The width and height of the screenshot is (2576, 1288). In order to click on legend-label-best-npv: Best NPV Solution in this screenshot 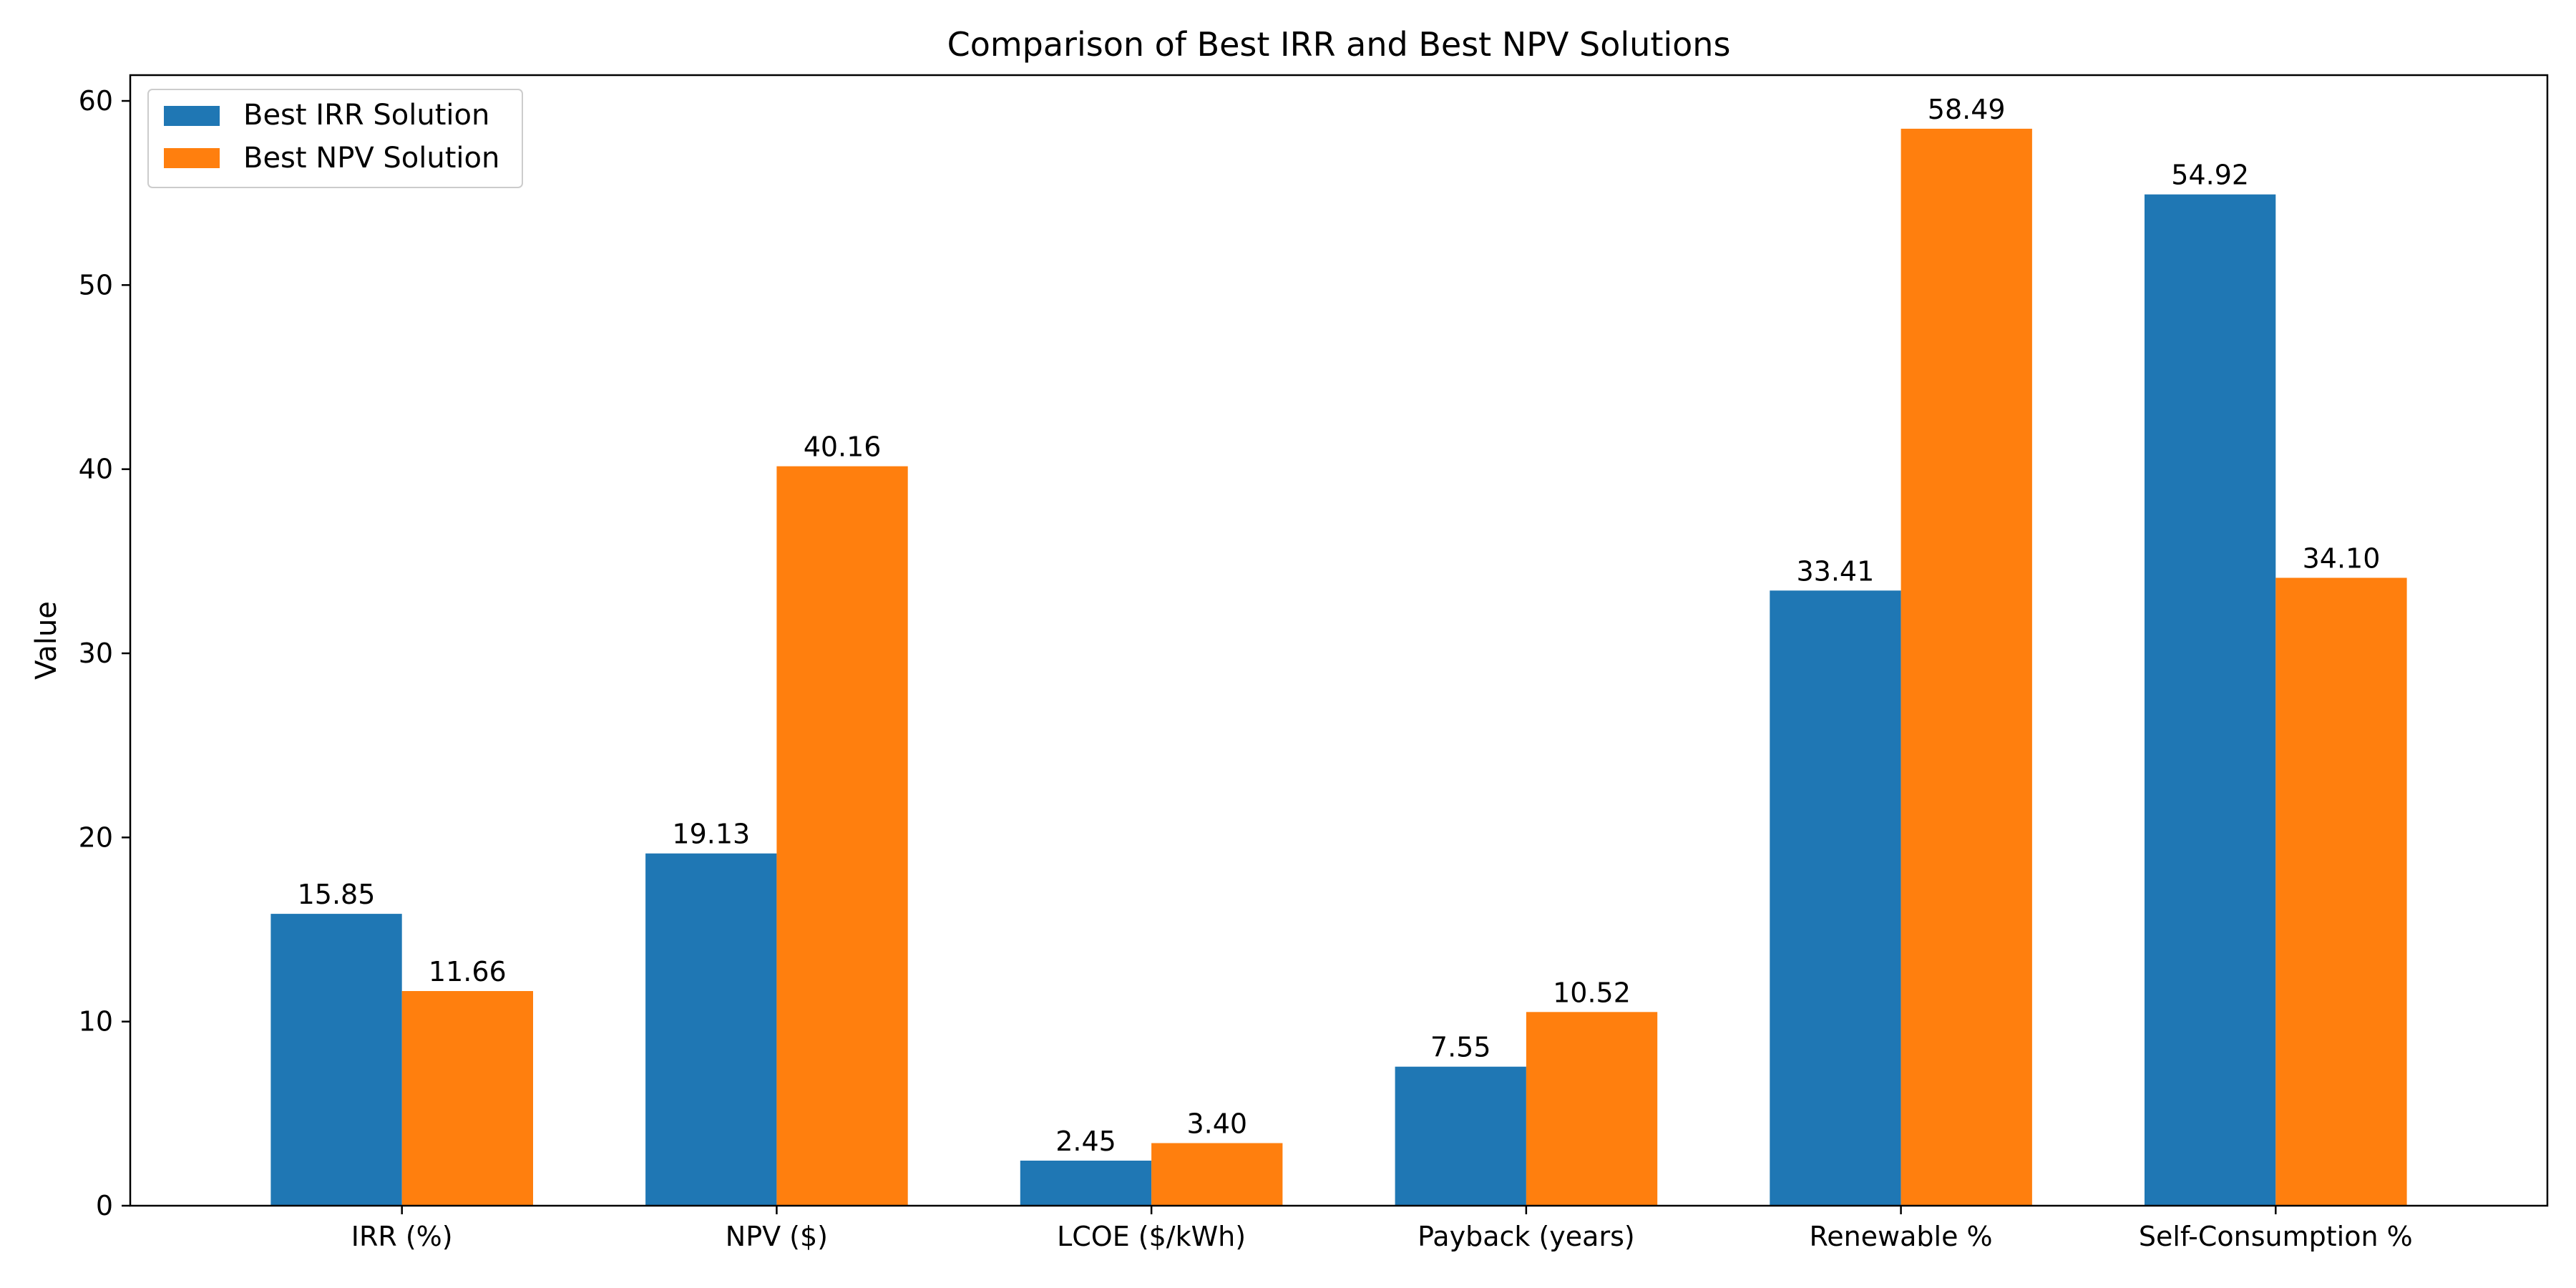, I will do `click(371, 158)`.